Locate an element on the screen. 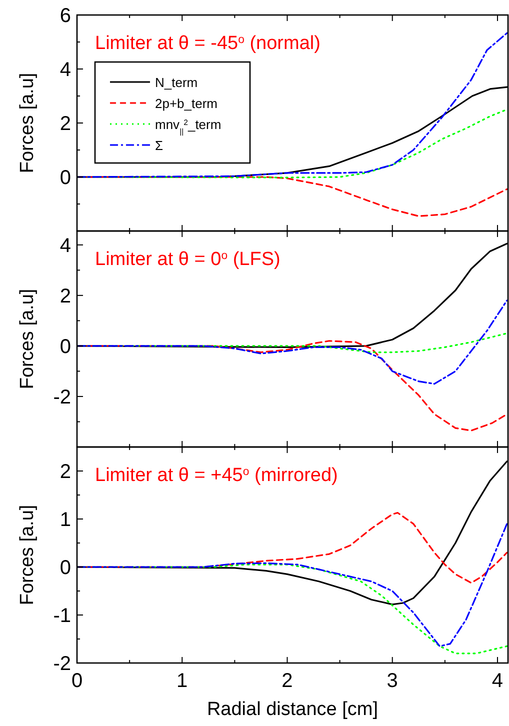  legend-label: mnv$_{||}$$^{2}$_term is located at coordinates (188, 126).